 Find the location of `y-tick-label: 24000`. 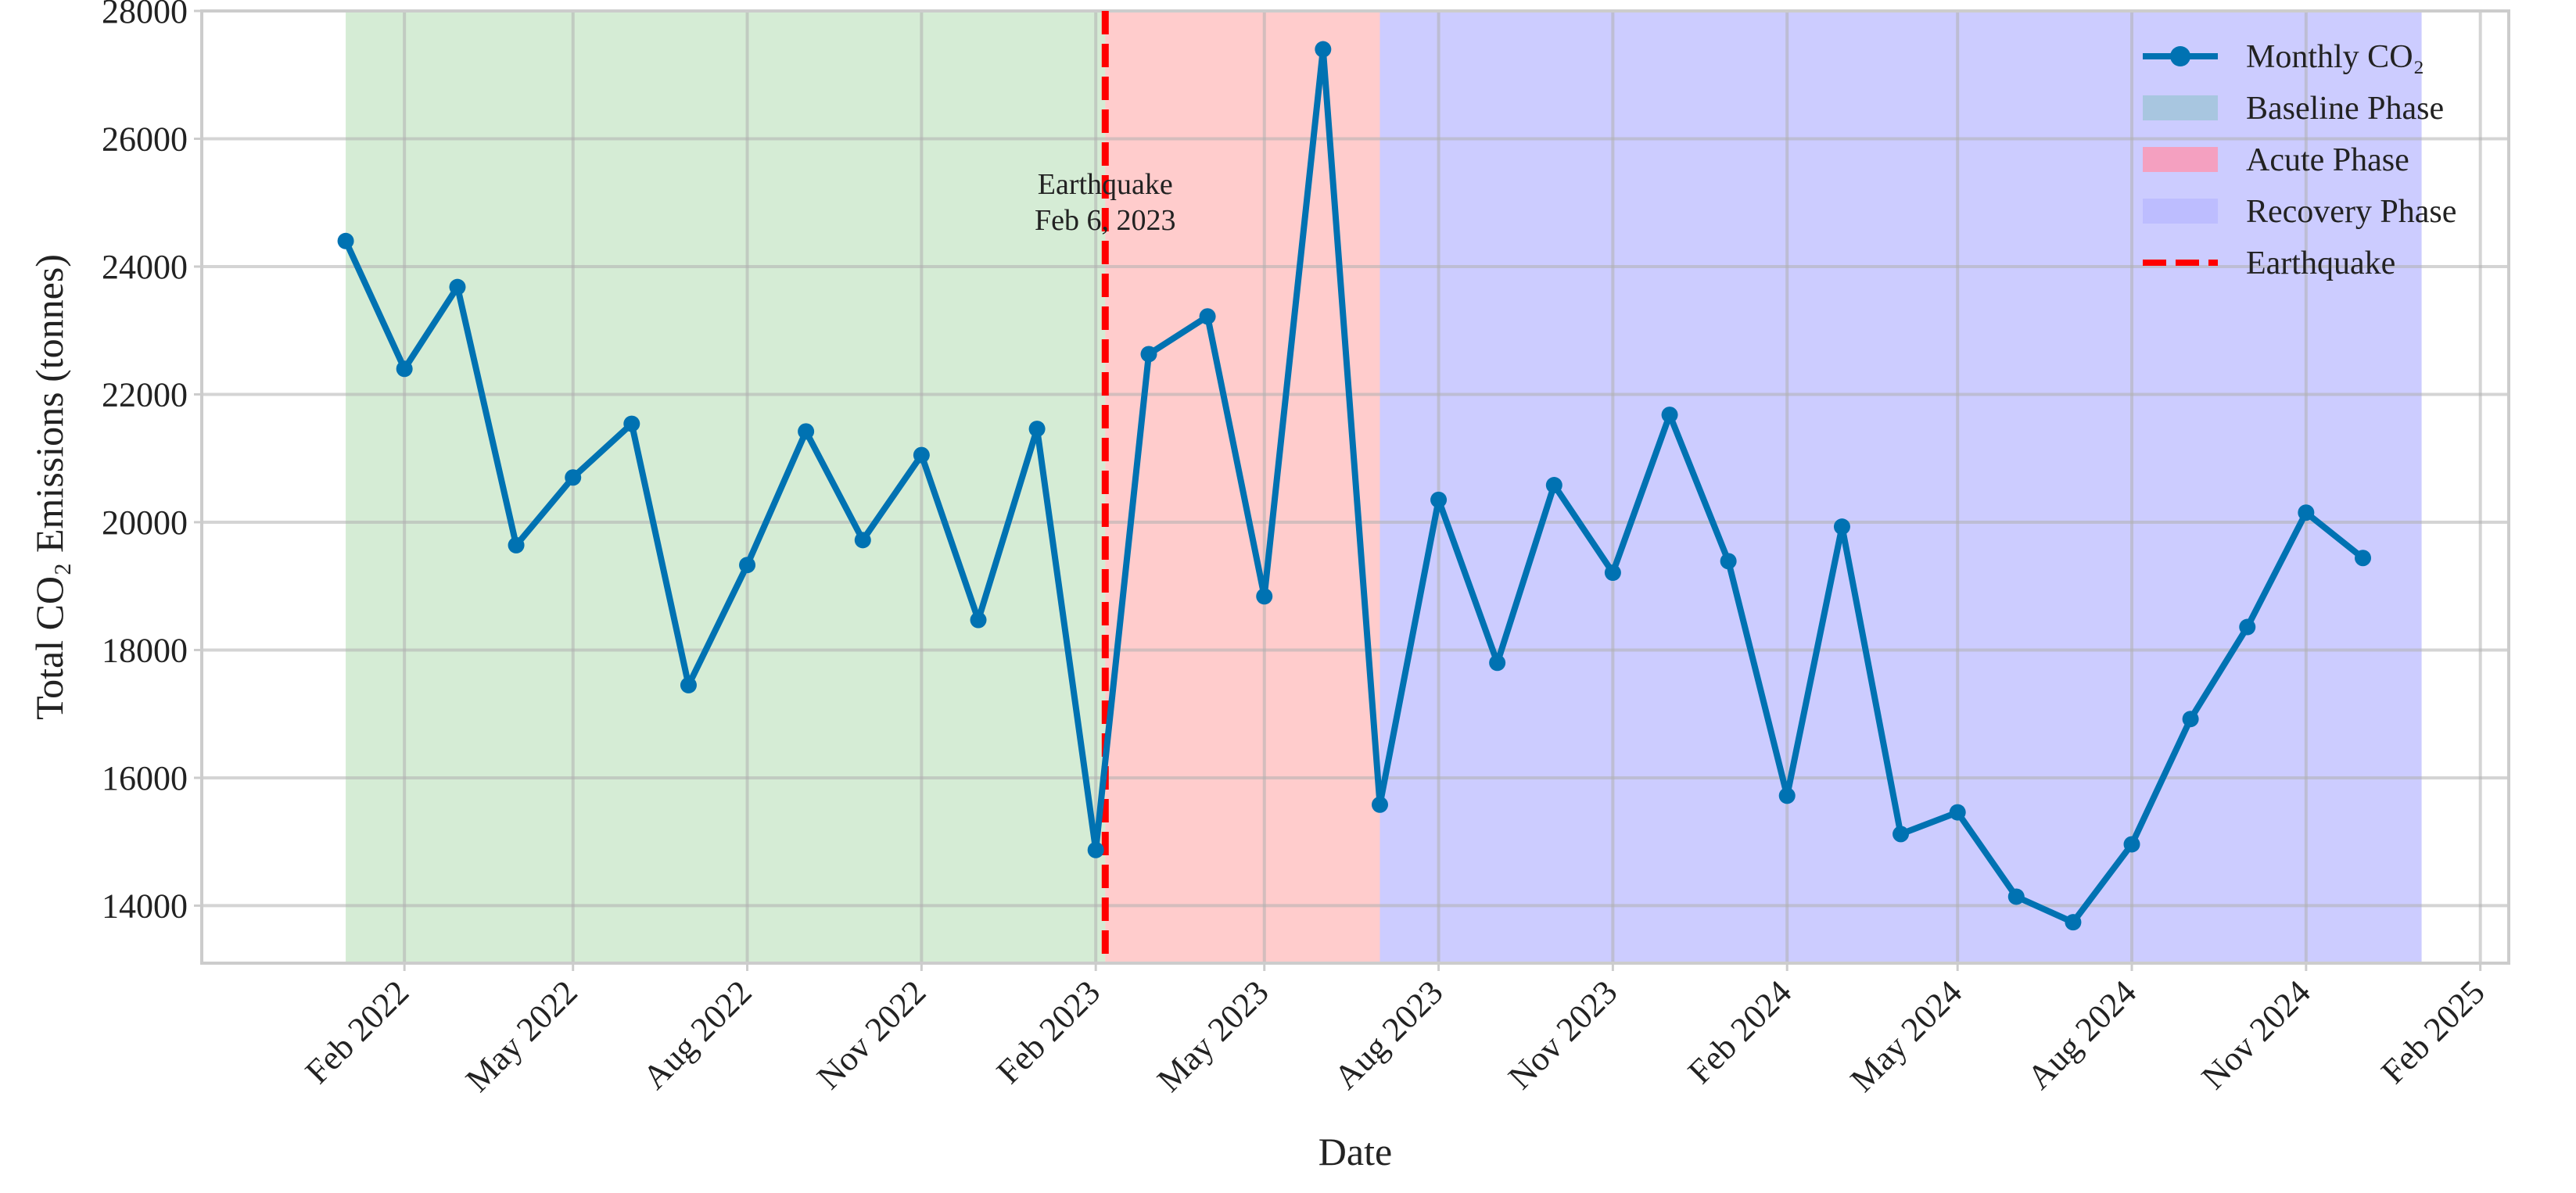

y-tick-label: 24000 is located at coordinates (145, 267).